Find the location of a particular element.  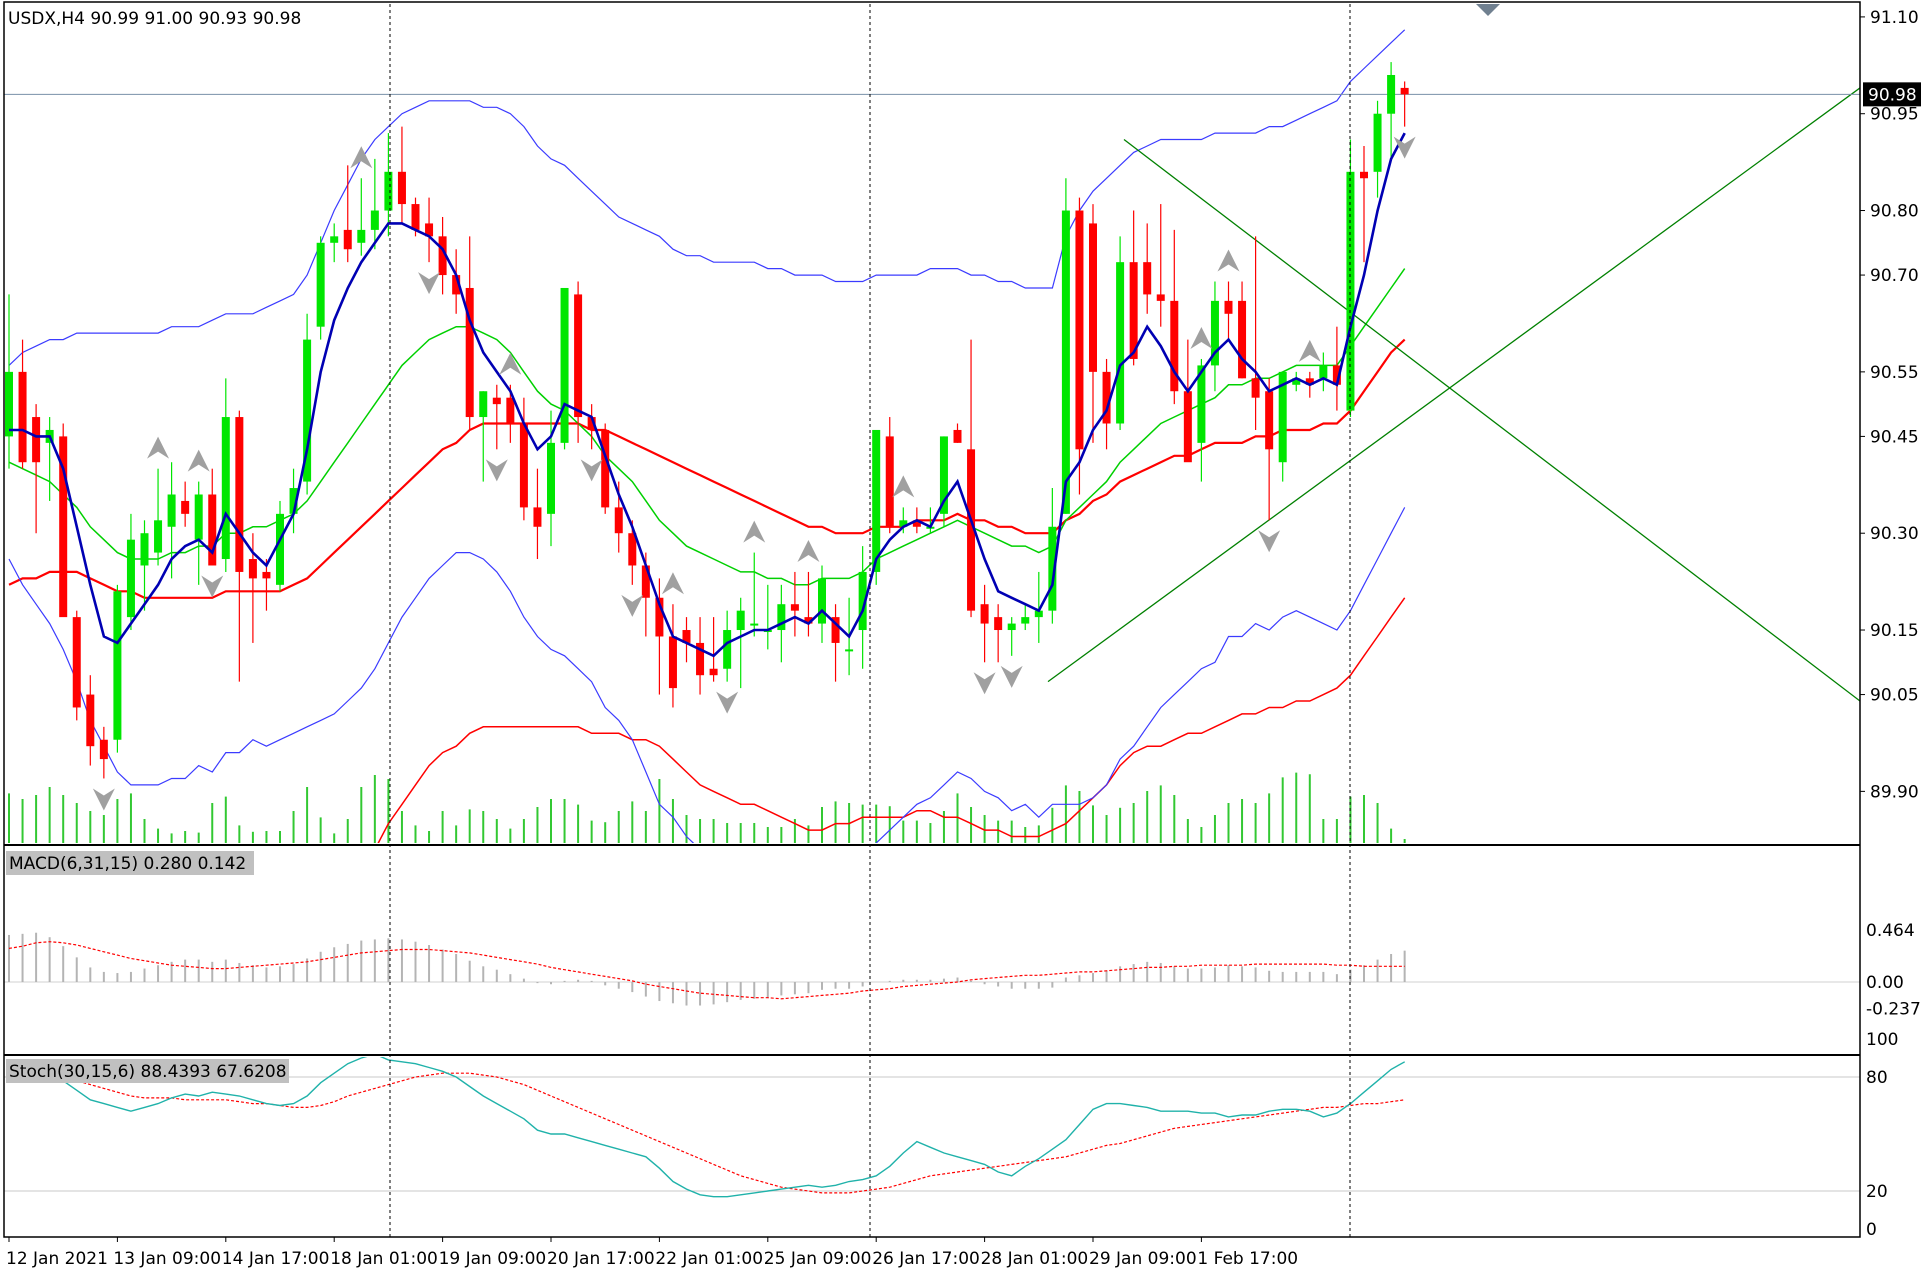

price-tick-label: 90.45 is located at coordinates (1894, 437).